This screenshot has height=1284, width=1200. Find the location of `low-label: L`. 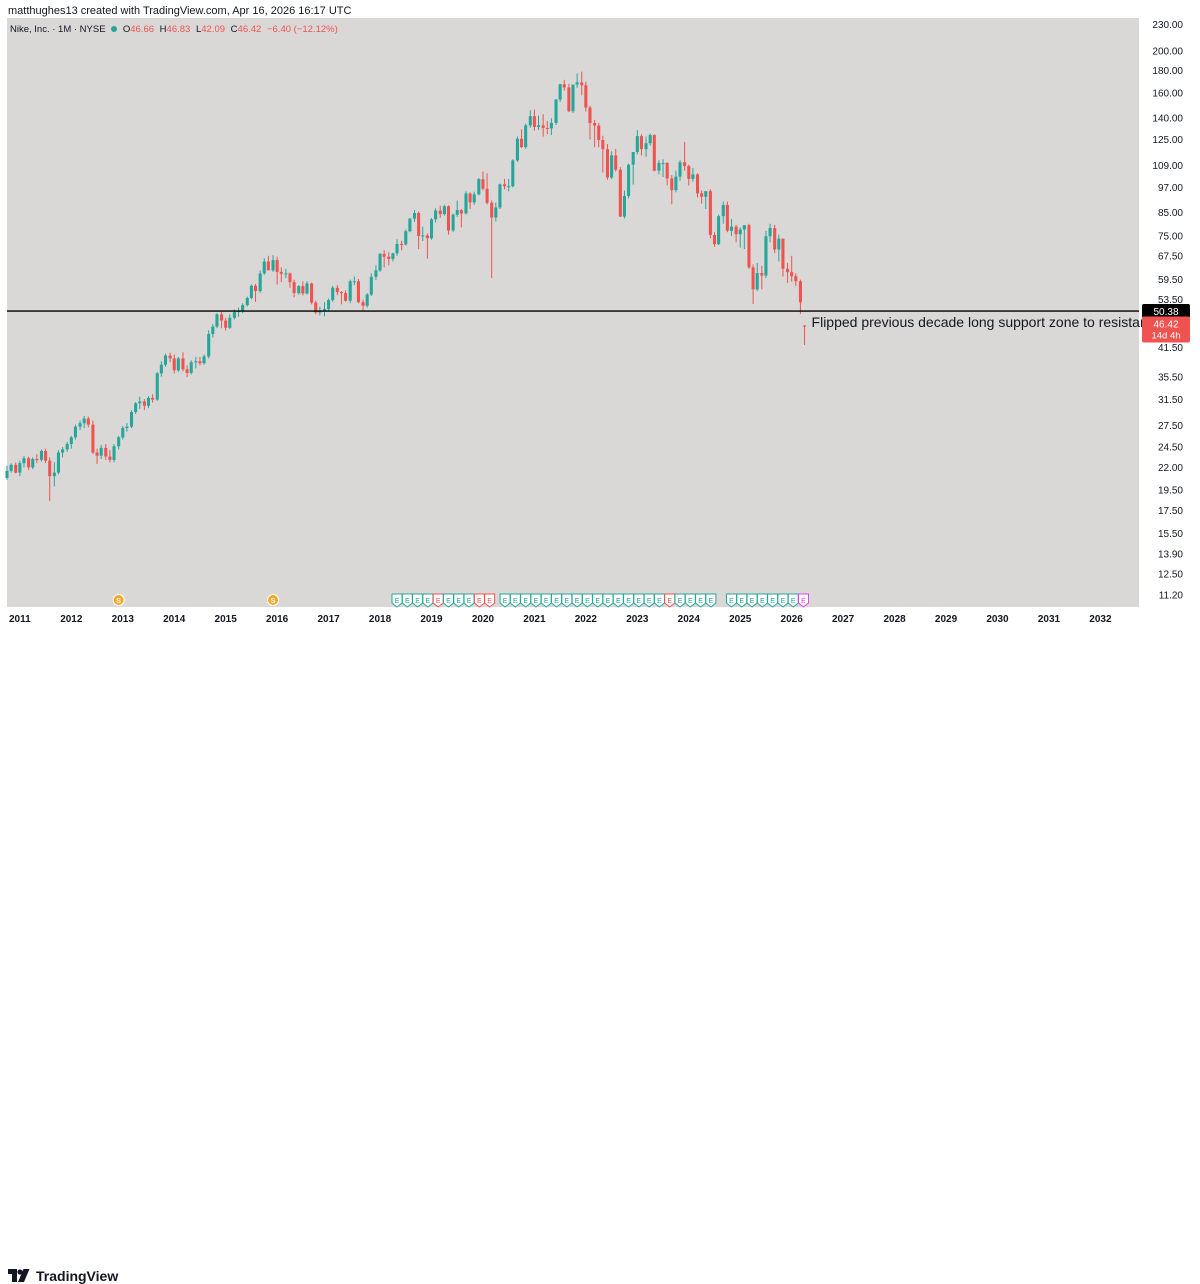

low-label: L is located at coordinates (198, 29).